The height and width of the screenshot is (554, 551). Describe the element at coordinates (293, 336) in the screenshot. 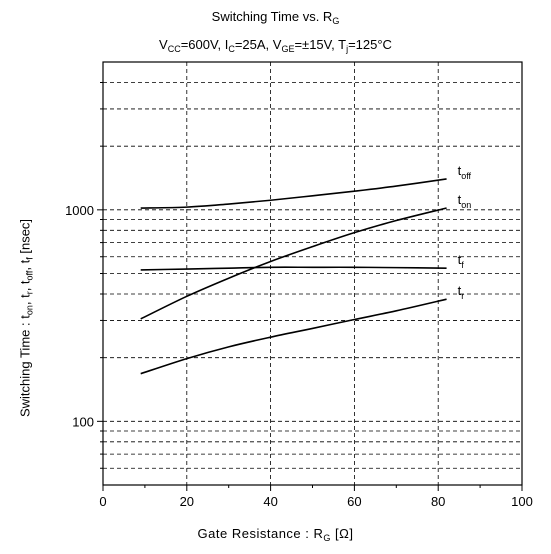

I see `series-line-t-r` at that location.